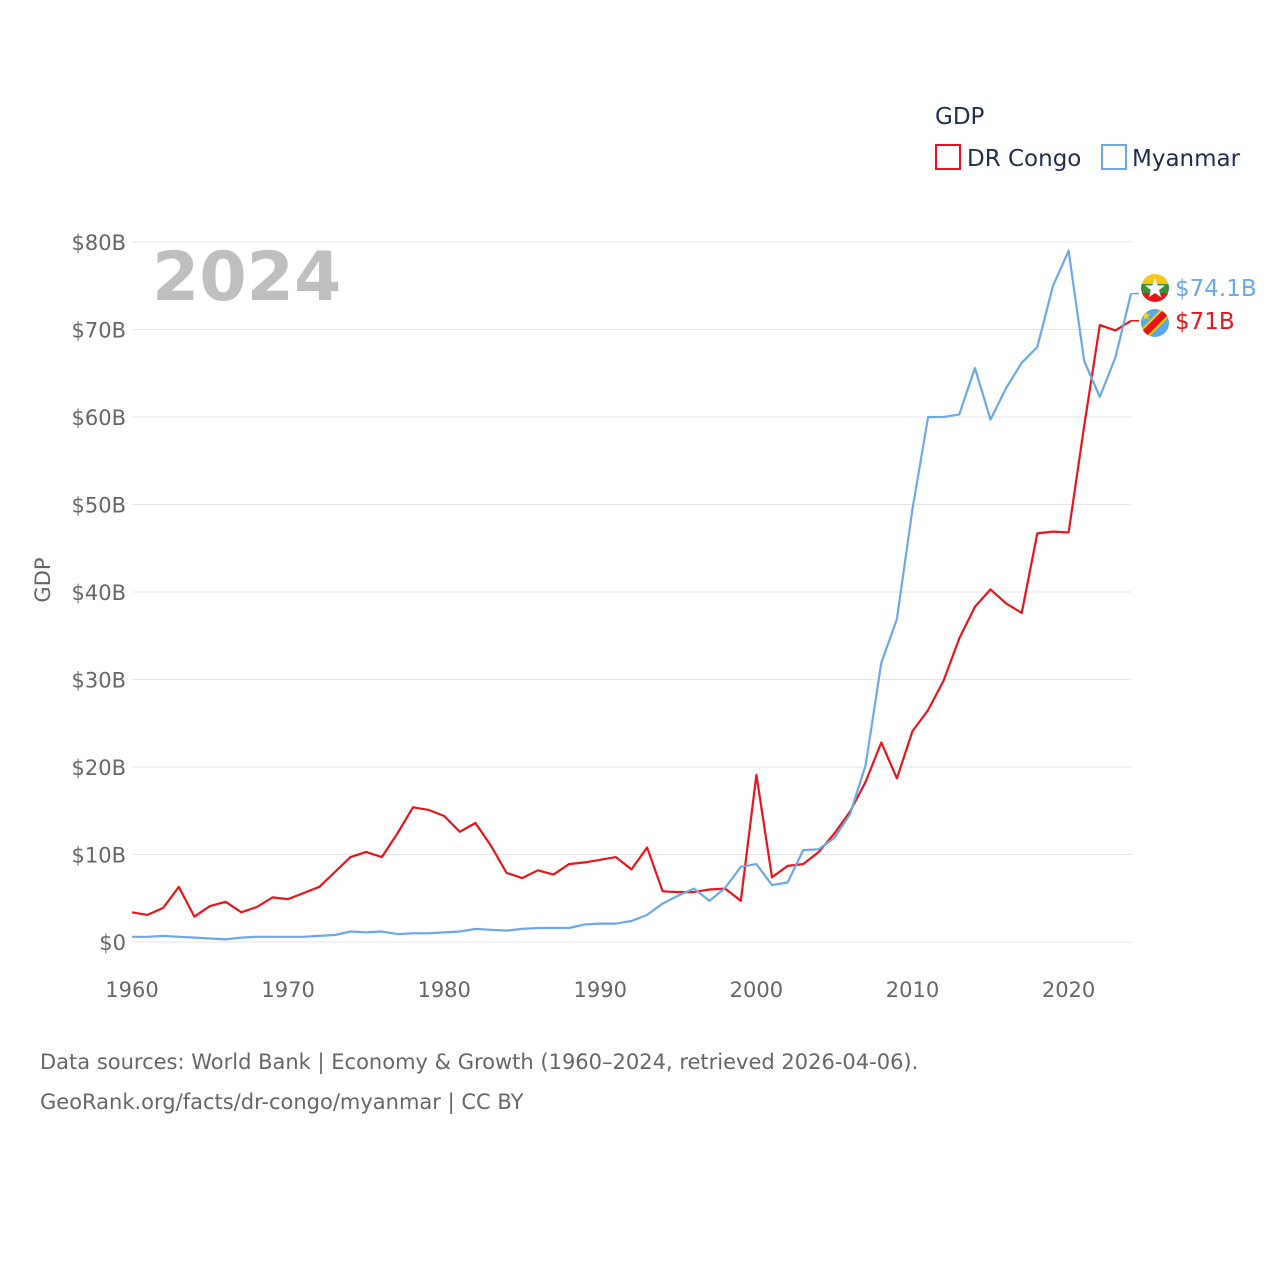  What do you see at coordinates (1114, 157) in the screenshot?
I see `legend-swatch-myanmar` at bounding box center [1114, 157].